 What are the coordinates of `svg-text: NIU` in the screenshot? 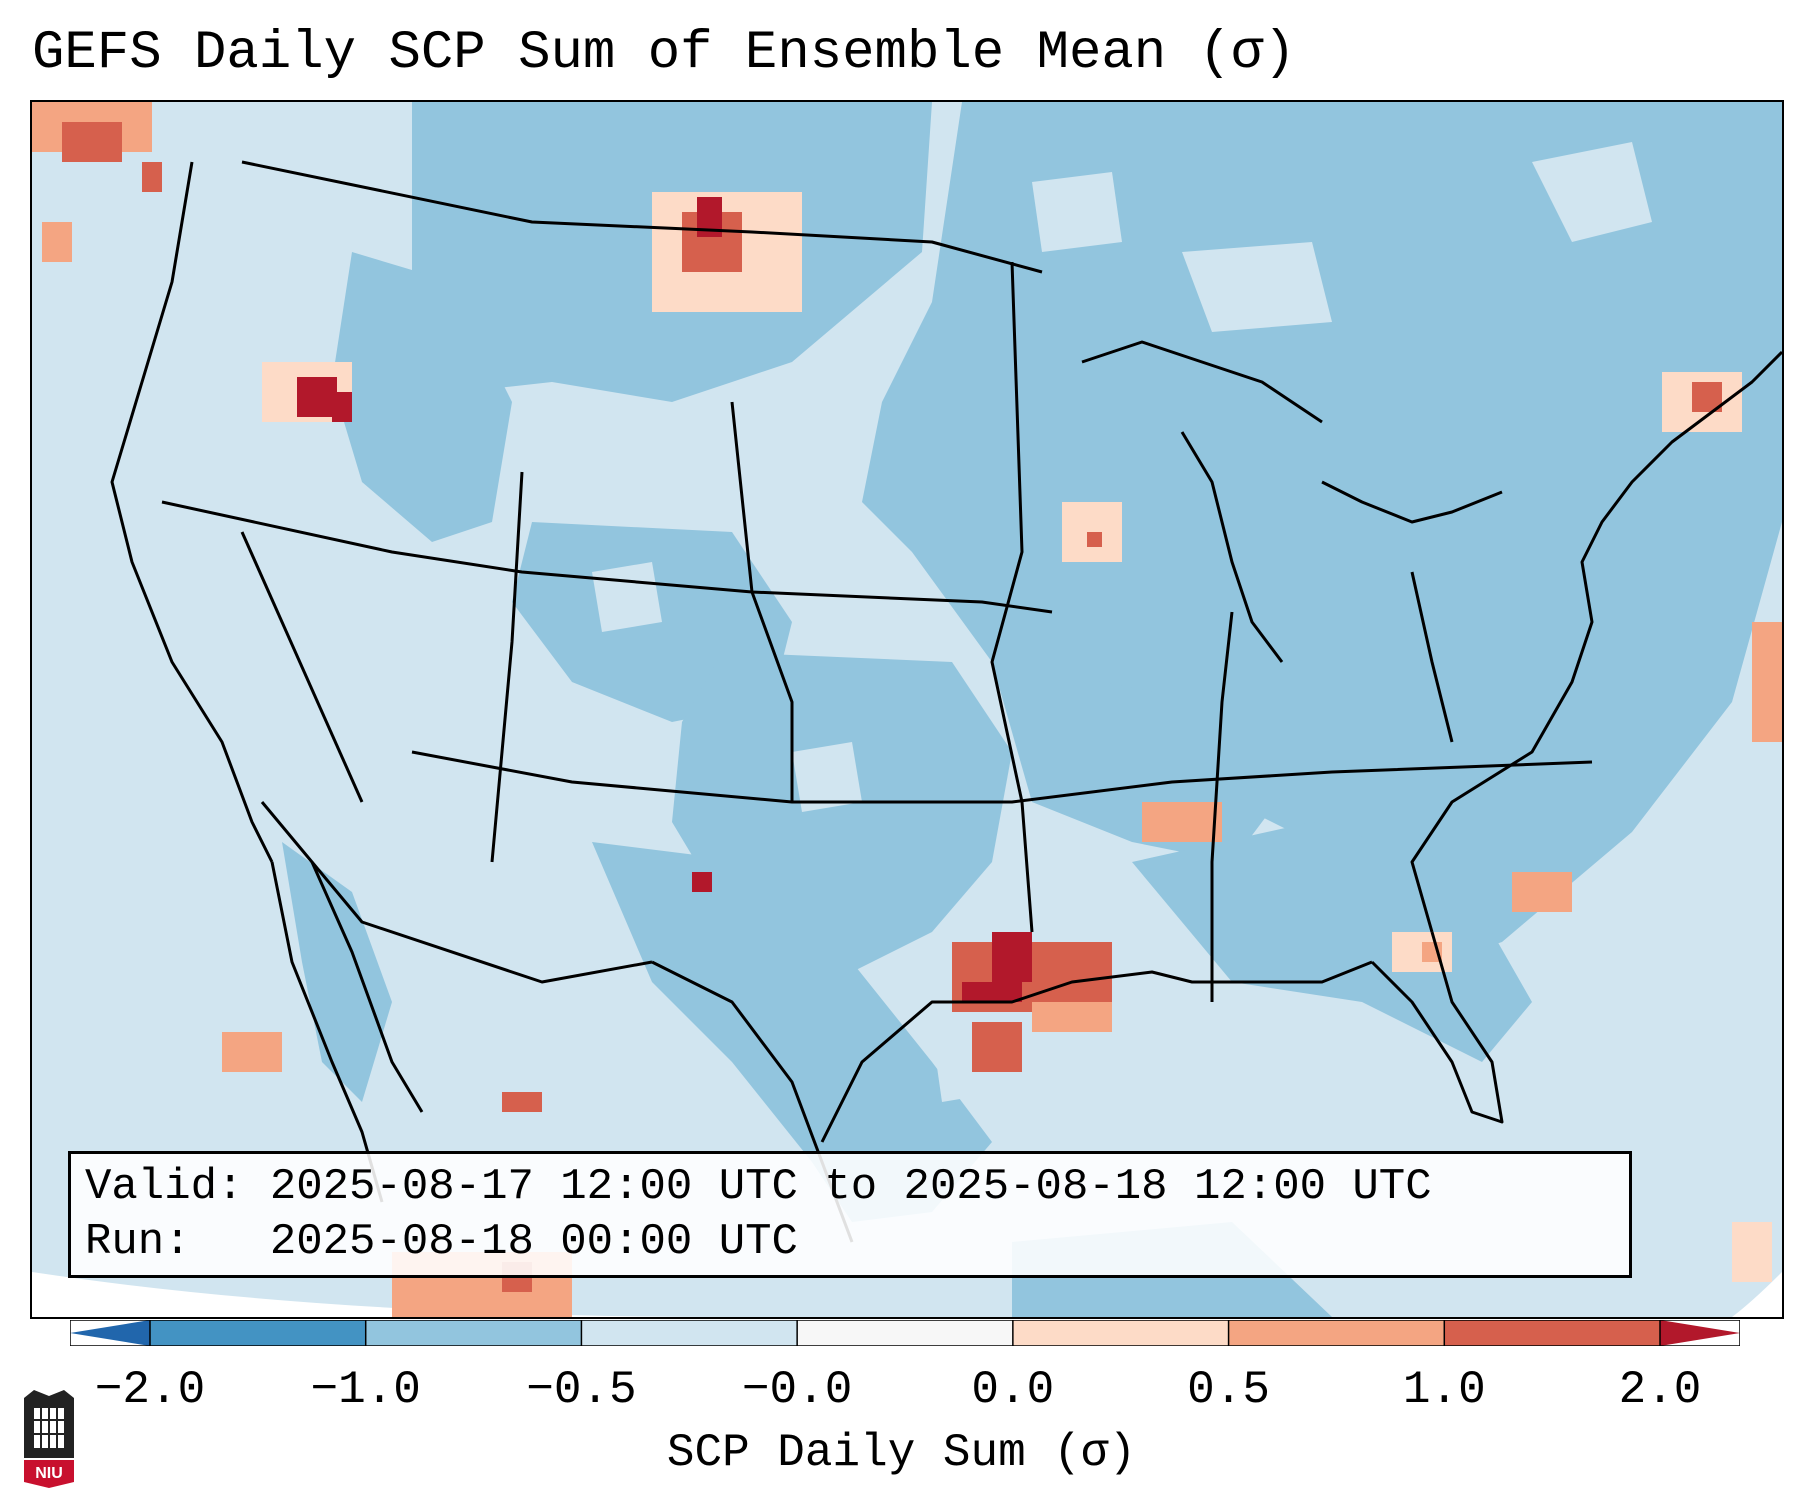 It's located at (49, 1473).